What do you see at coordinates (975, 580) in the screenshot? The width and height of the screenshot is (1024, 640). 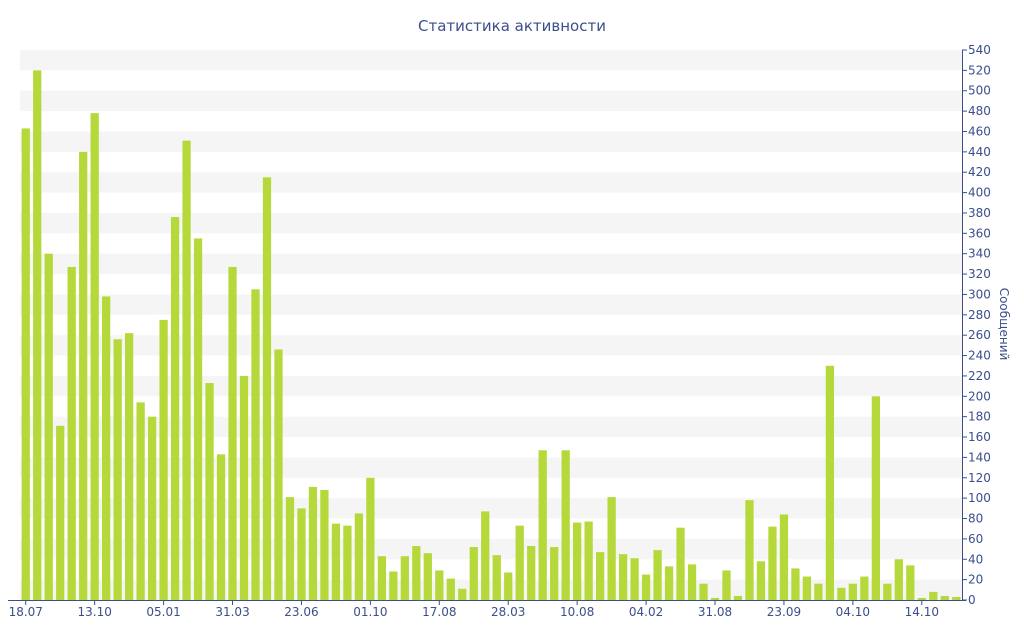 I see `y-tick-label: 20` at bounding box center [975, 580].